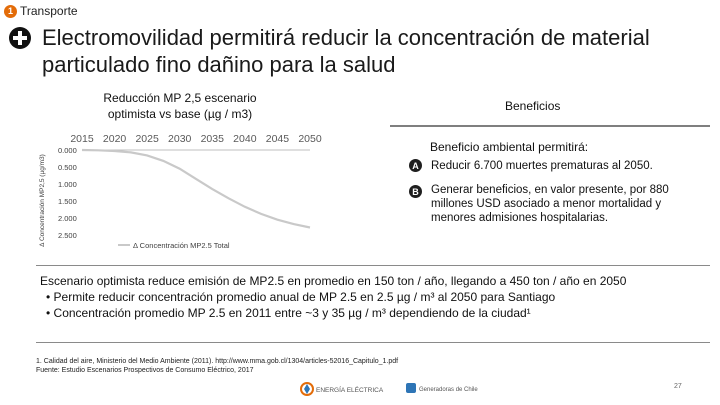  I want to click on x-tick-label: 2020, so click(115, 139).